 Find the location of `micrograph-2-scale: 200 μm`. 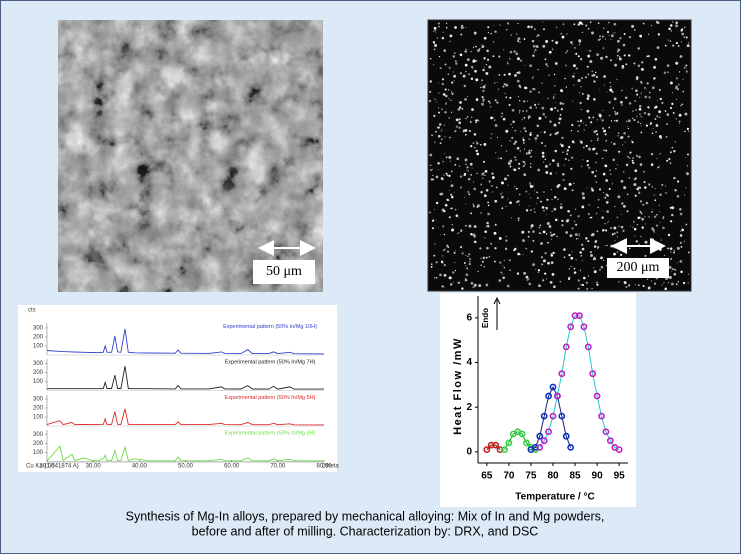

micrograph-2-scale: 200 μm is located at coordinates (638, 258).